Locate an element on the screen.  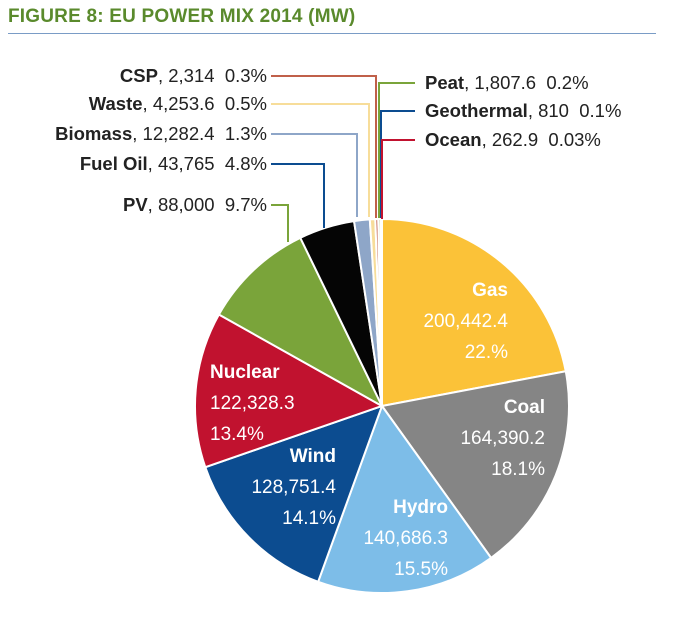
slice-label-geothermal: Geothermal, 810 0.1% is located at coordinates (523, 110).